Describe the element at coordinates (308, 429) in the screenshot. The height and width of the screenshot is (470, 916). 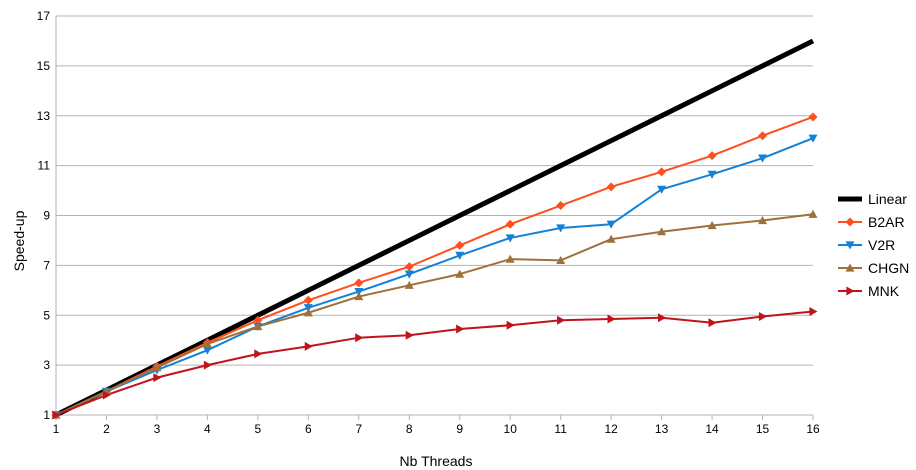
I see `x-tick-label: 6` at that location.